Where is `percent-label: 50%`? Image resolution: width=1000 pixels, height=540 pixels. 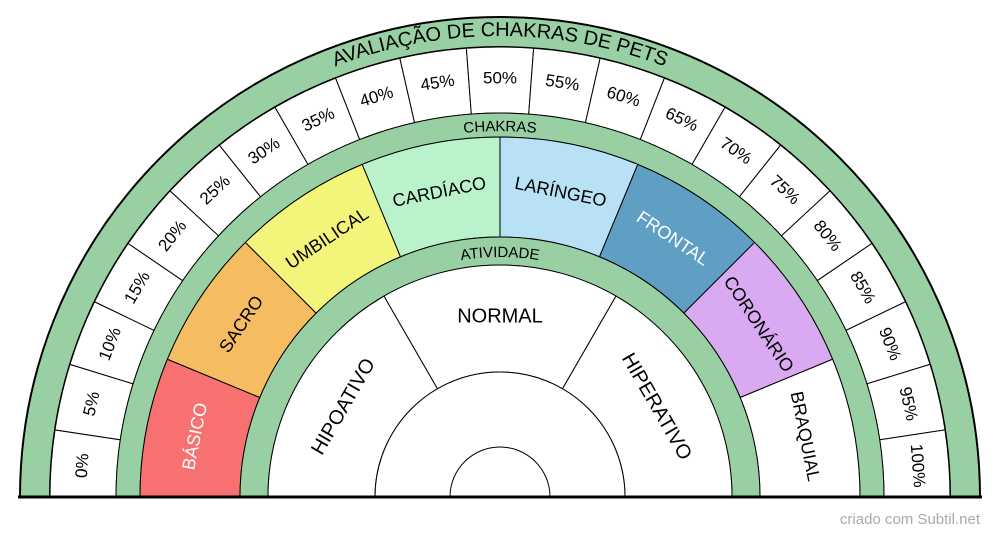 percent-label: 50% is located at coordinates (500, 77).